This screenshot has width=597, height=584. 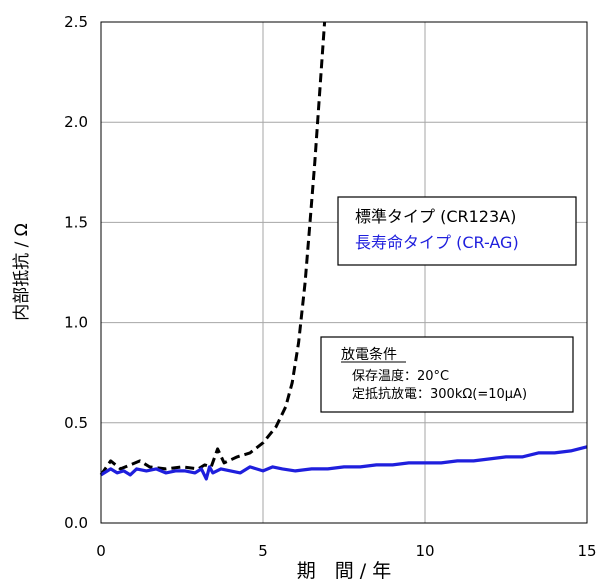 I want to click on conditions-frame, so click(x=447, y=374).